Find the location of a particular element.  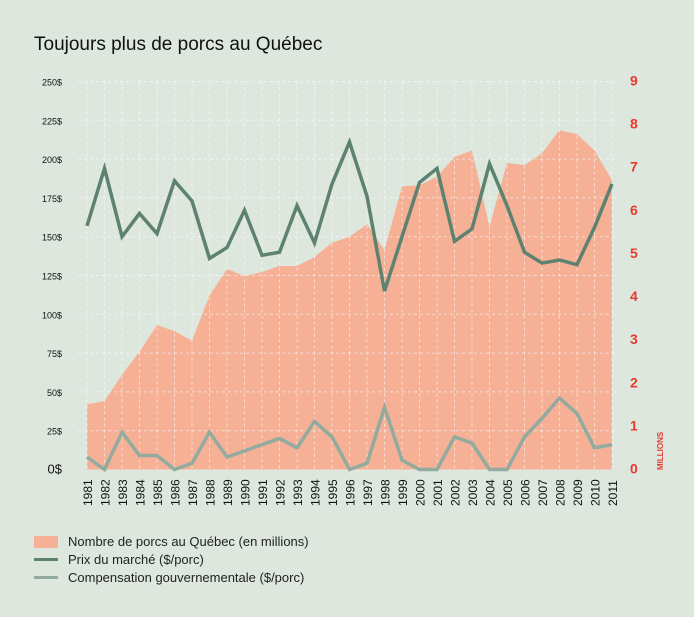

left-tick-label: 175$ is located at coordinates (52, 199).